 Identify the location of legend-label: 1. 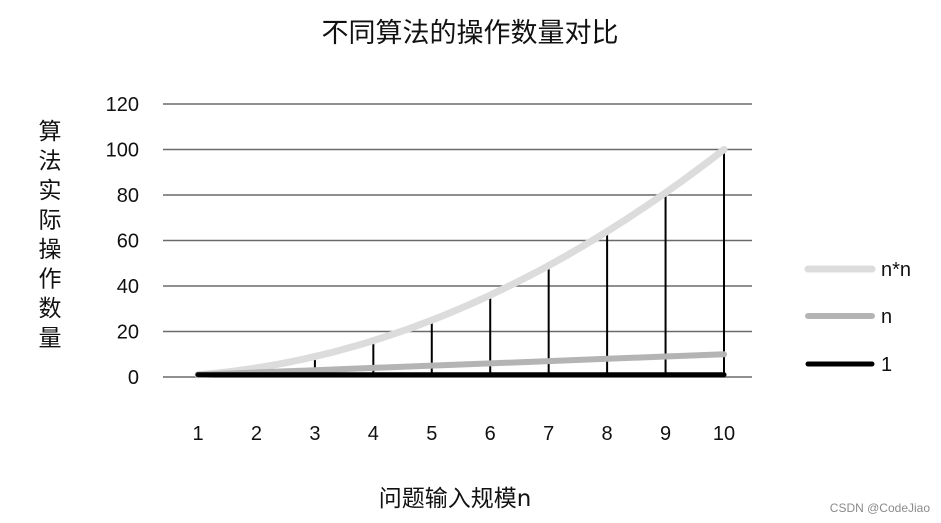
(886, 365).